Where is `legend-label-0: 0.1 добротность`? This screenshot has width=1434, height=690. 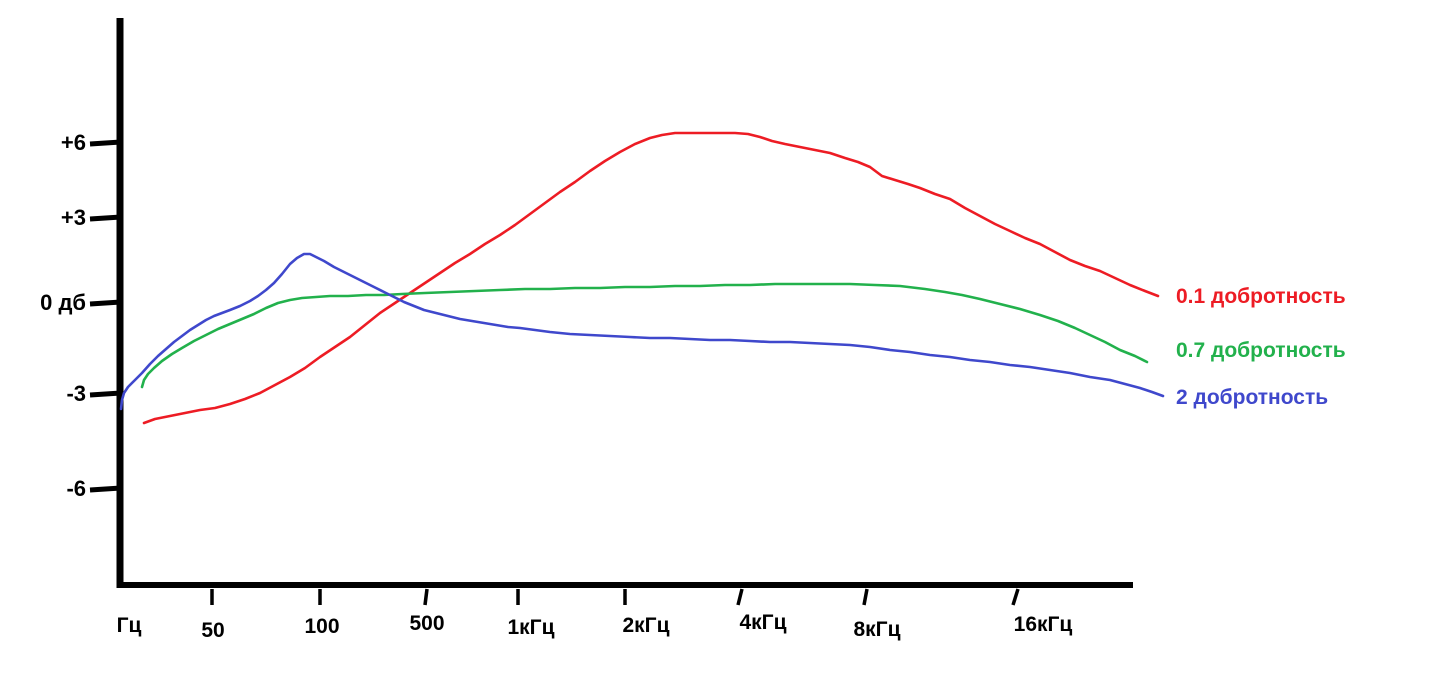
legend-label-0: 0.1 добротность is located at coordinates (1261, 296).